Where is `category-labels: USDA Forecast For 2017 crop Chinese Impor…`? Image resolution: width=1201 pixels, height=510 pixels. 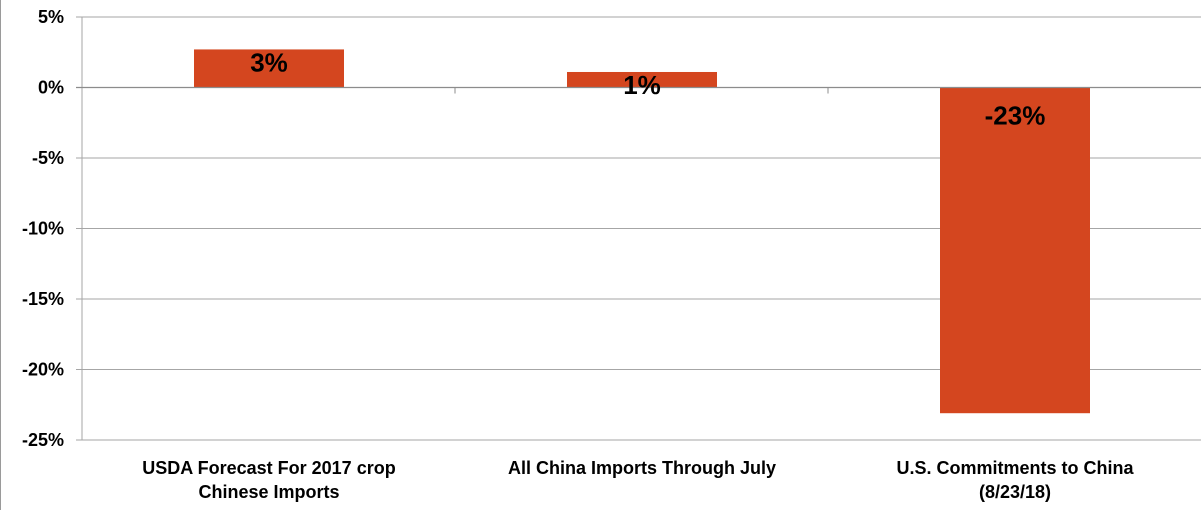
category-labels: USDA Forecast For 2017 crop Chinese Impor… is located at coordinates (638, 480).